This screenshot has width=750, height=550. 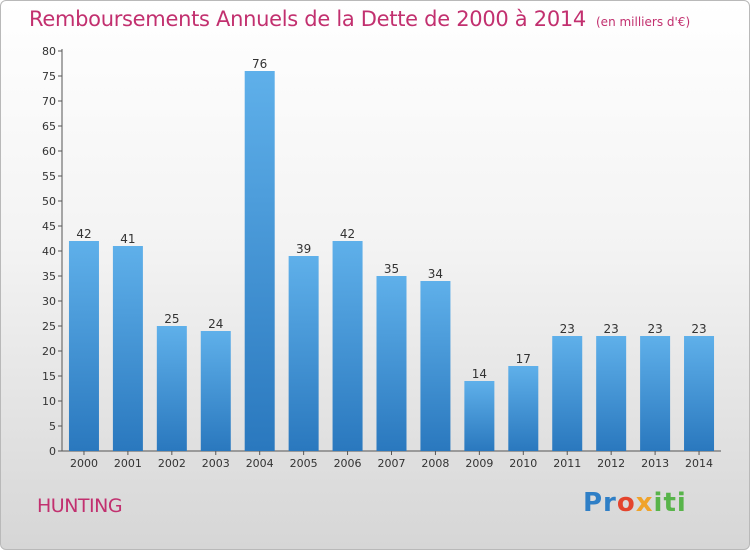 I want to click on y-tick-label: 25, so click(x=49, y=326).